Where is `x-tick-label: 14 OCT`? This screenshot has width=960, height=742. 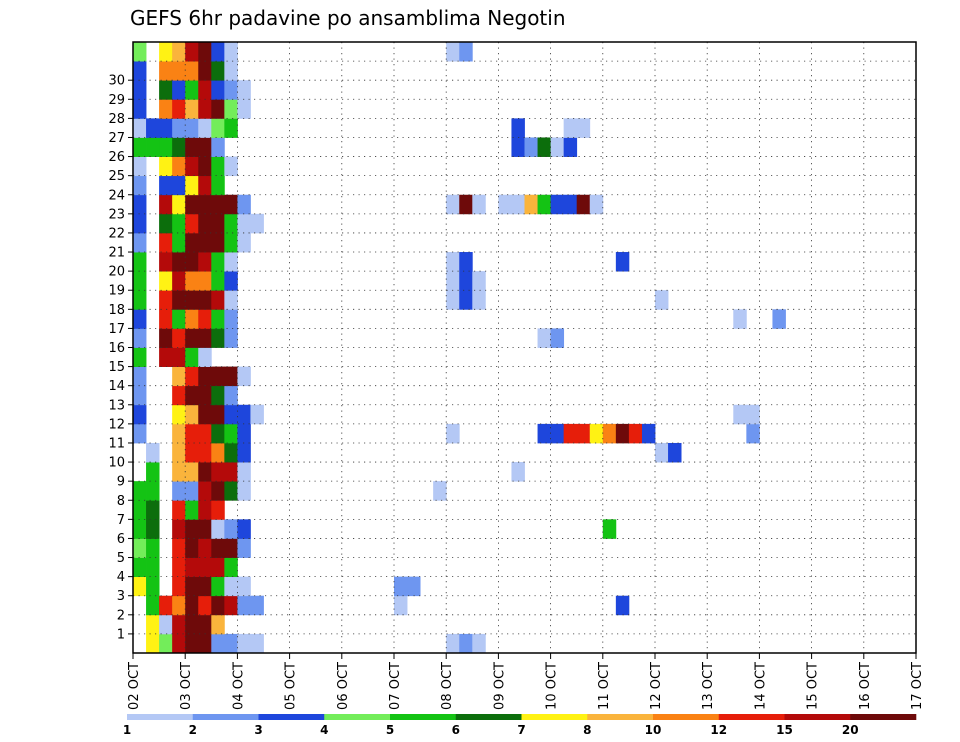 x-tick-label: 14 OCT is located at coordinates (760, 686).